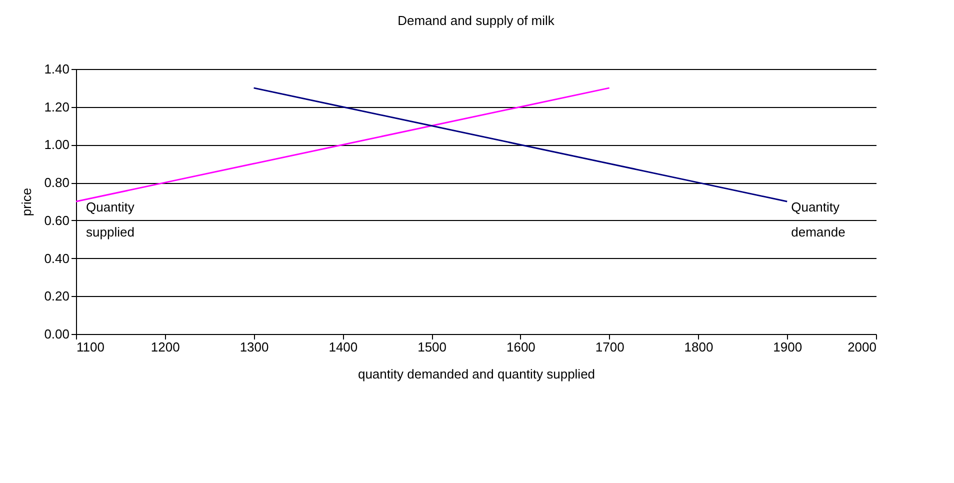 The image size is (954, 483). Describe the element at coordinates (57, 69) in the screenshot. I see `y-tick-label: 1.40` at that location.